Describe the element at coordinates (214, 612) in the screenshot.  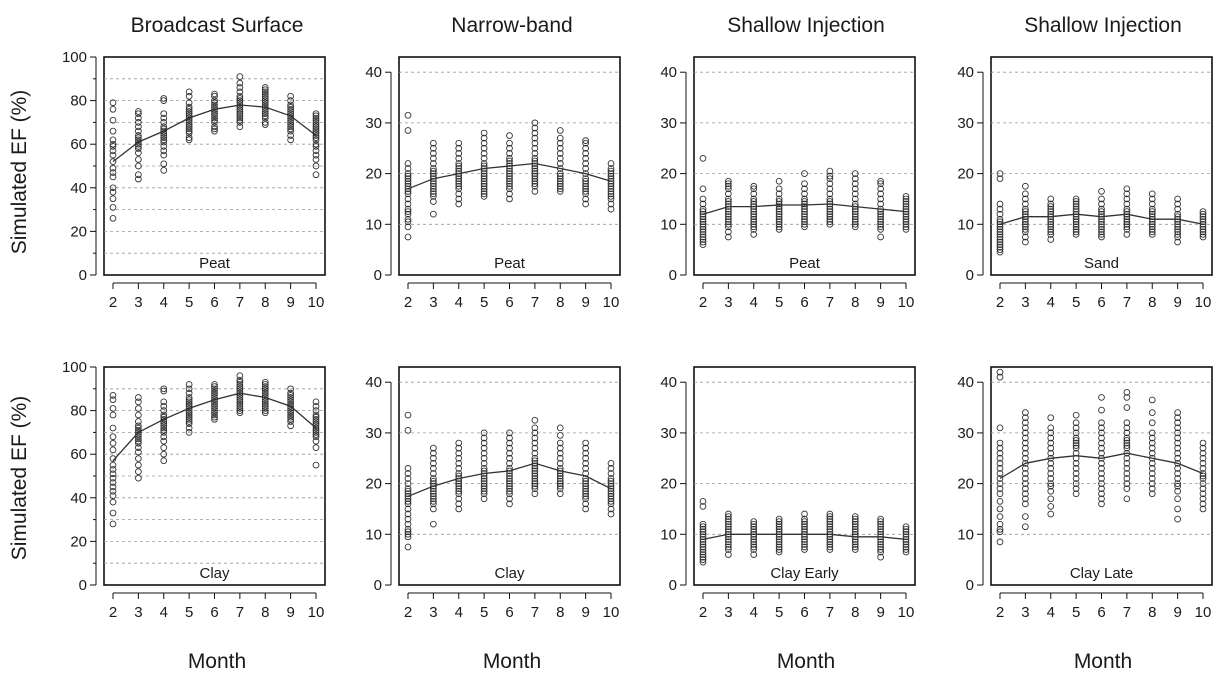
I see `x-tick-label: 6` at that location.